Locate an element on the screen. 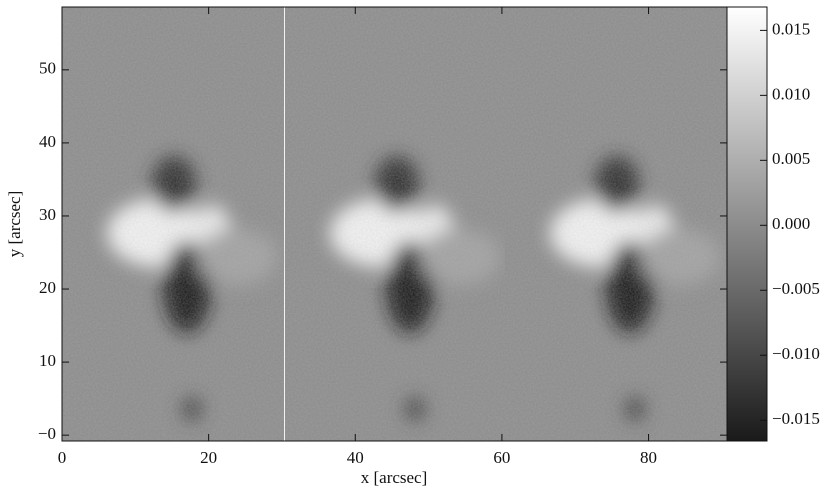  x-tick-label: 60 is located at coordinates (501, 457).